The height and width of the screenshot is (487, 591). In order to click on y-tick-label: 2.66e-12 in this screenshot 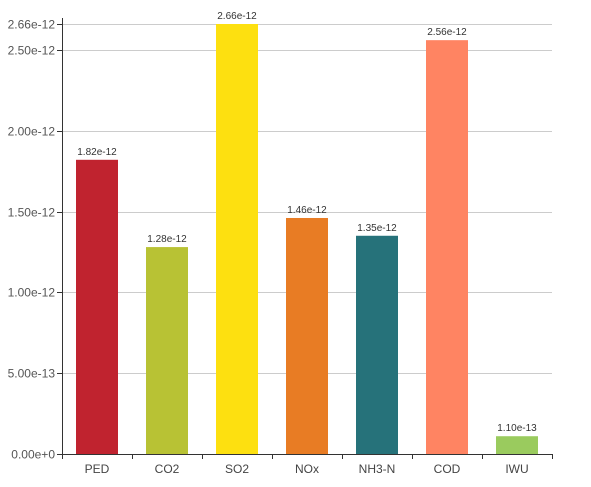, I will do `click(32, 25)`.